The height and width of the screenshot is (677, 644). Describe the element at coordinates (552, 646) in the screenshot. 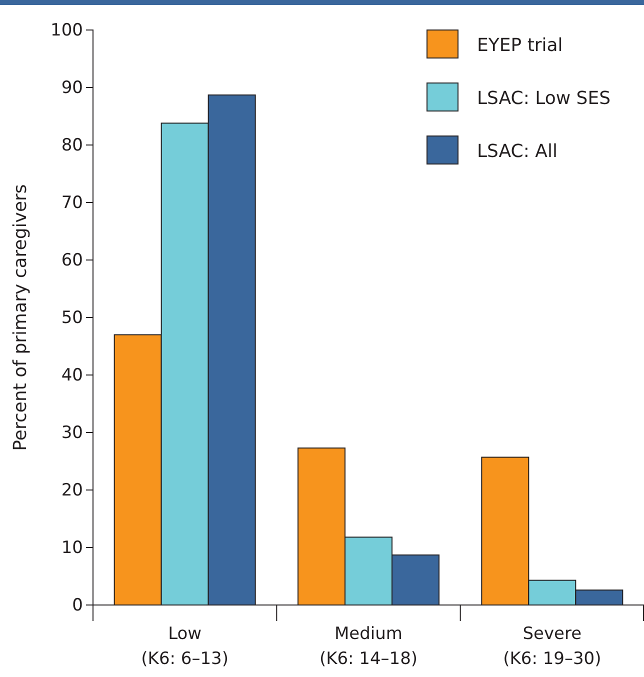

I see `x-tick-label: Severe (K6: 19–30)` at that location.